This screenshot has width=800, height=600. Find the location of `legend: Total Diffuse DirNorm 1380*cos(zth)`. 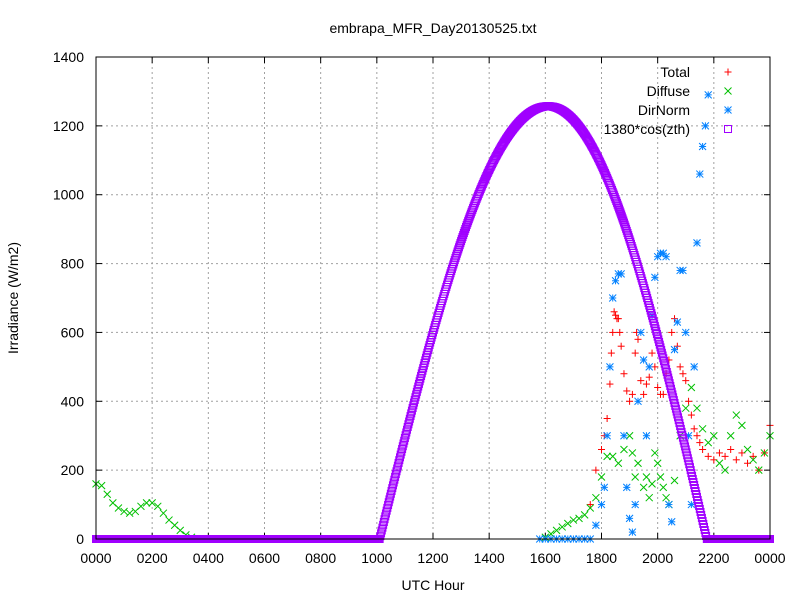

legend: Total Diffuse DirNorm 1380*cos(zth) is located at coordinates (668, 100).